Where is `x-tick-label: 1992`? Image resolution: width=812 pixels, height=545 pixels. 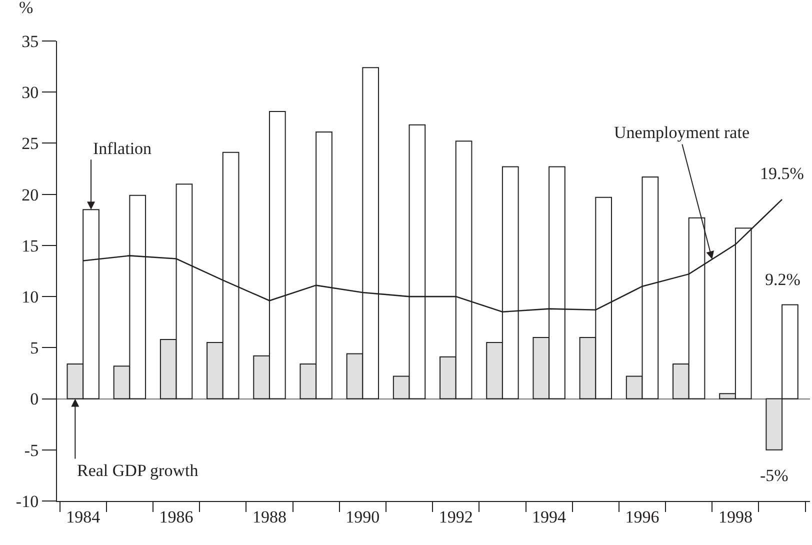 x-tick-label: 1992 is located at coordinates (455, 516).